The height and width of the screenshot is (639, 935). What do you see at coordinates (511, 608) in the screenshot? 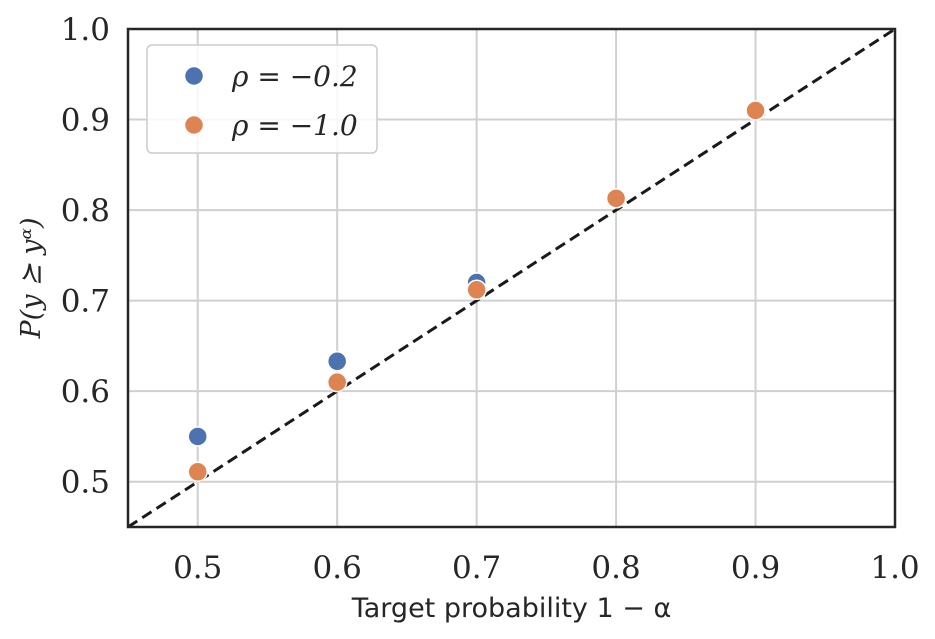
I see `x-axis-label: Target probability 1 − α` at bounding box center [511, 608].